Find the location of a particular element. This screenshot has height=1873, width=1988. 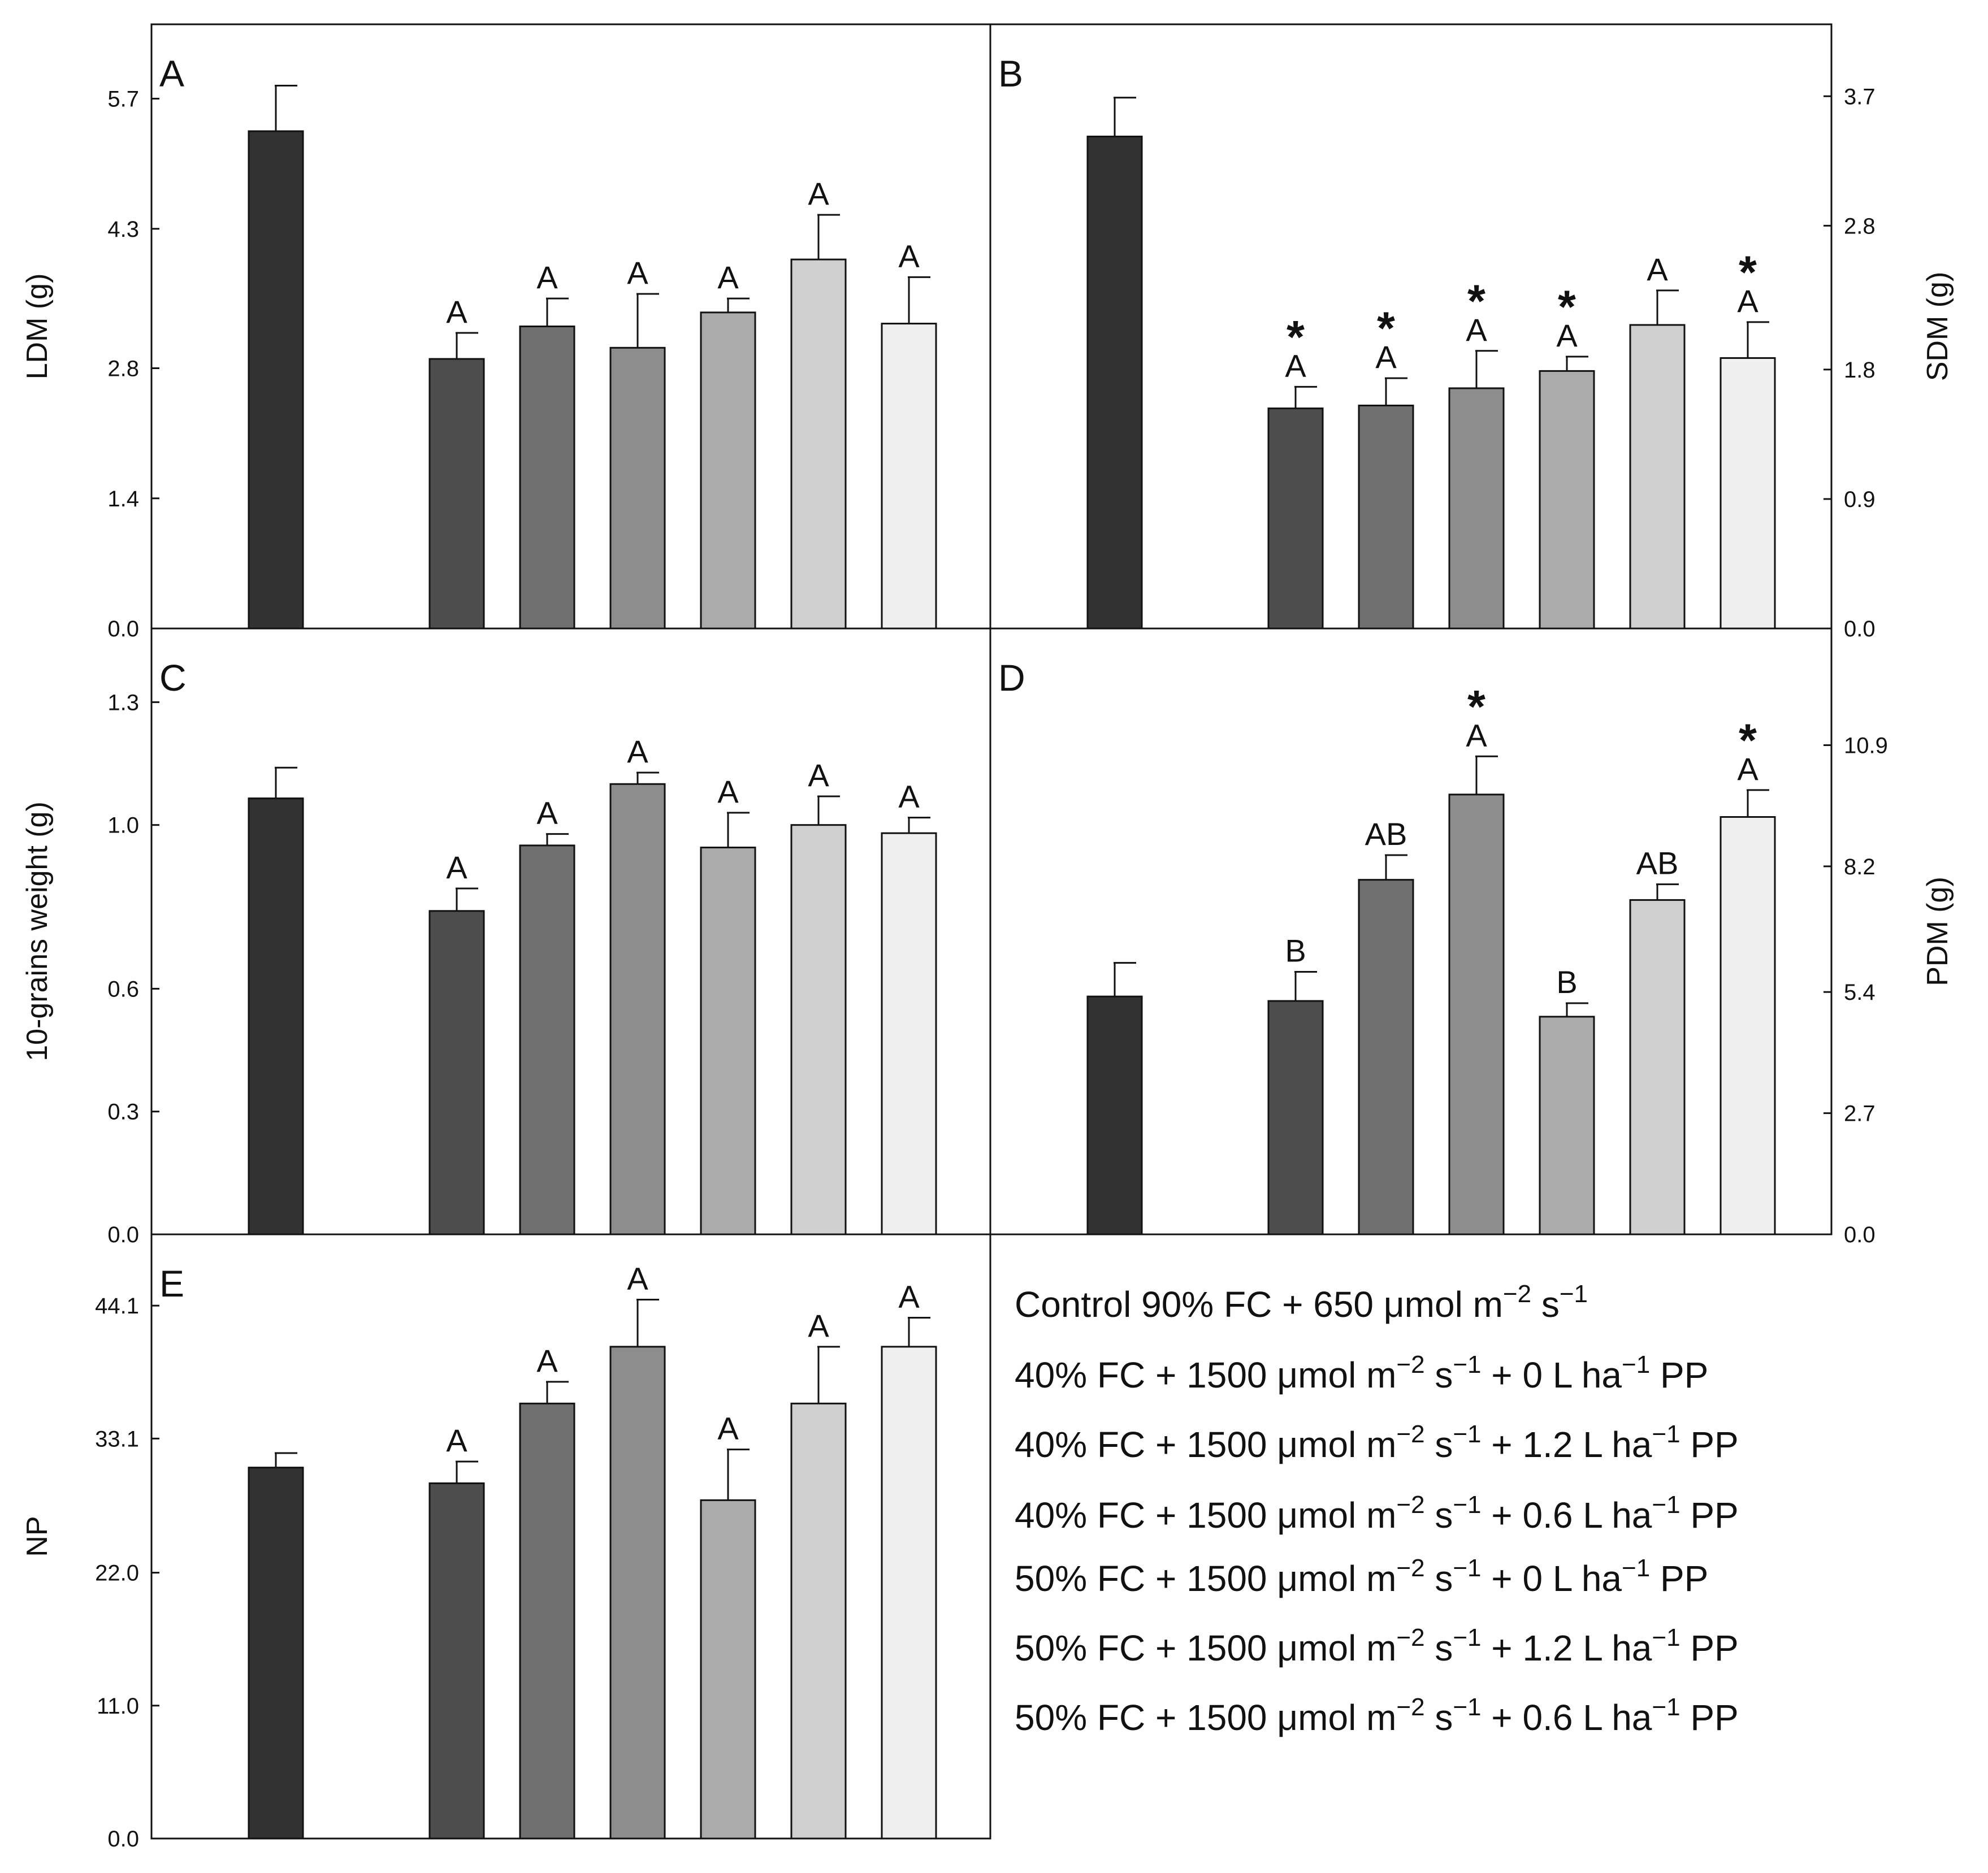

y-tick-label: 1.4 is located at coordinates (123, 499).